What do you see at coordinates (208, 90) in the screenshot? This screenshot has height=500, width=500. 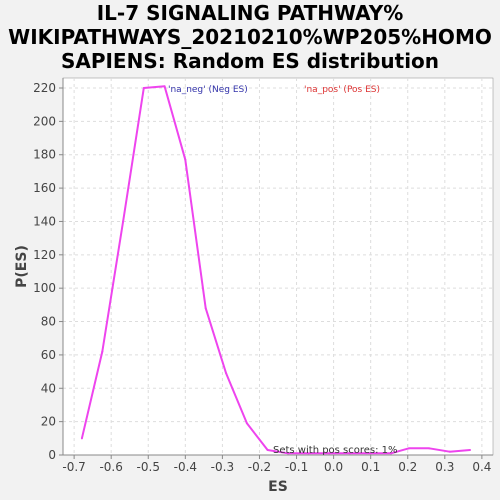 I see `legend-item: 'na_neg' (Neg ES)` at bounding box center [208, 90].